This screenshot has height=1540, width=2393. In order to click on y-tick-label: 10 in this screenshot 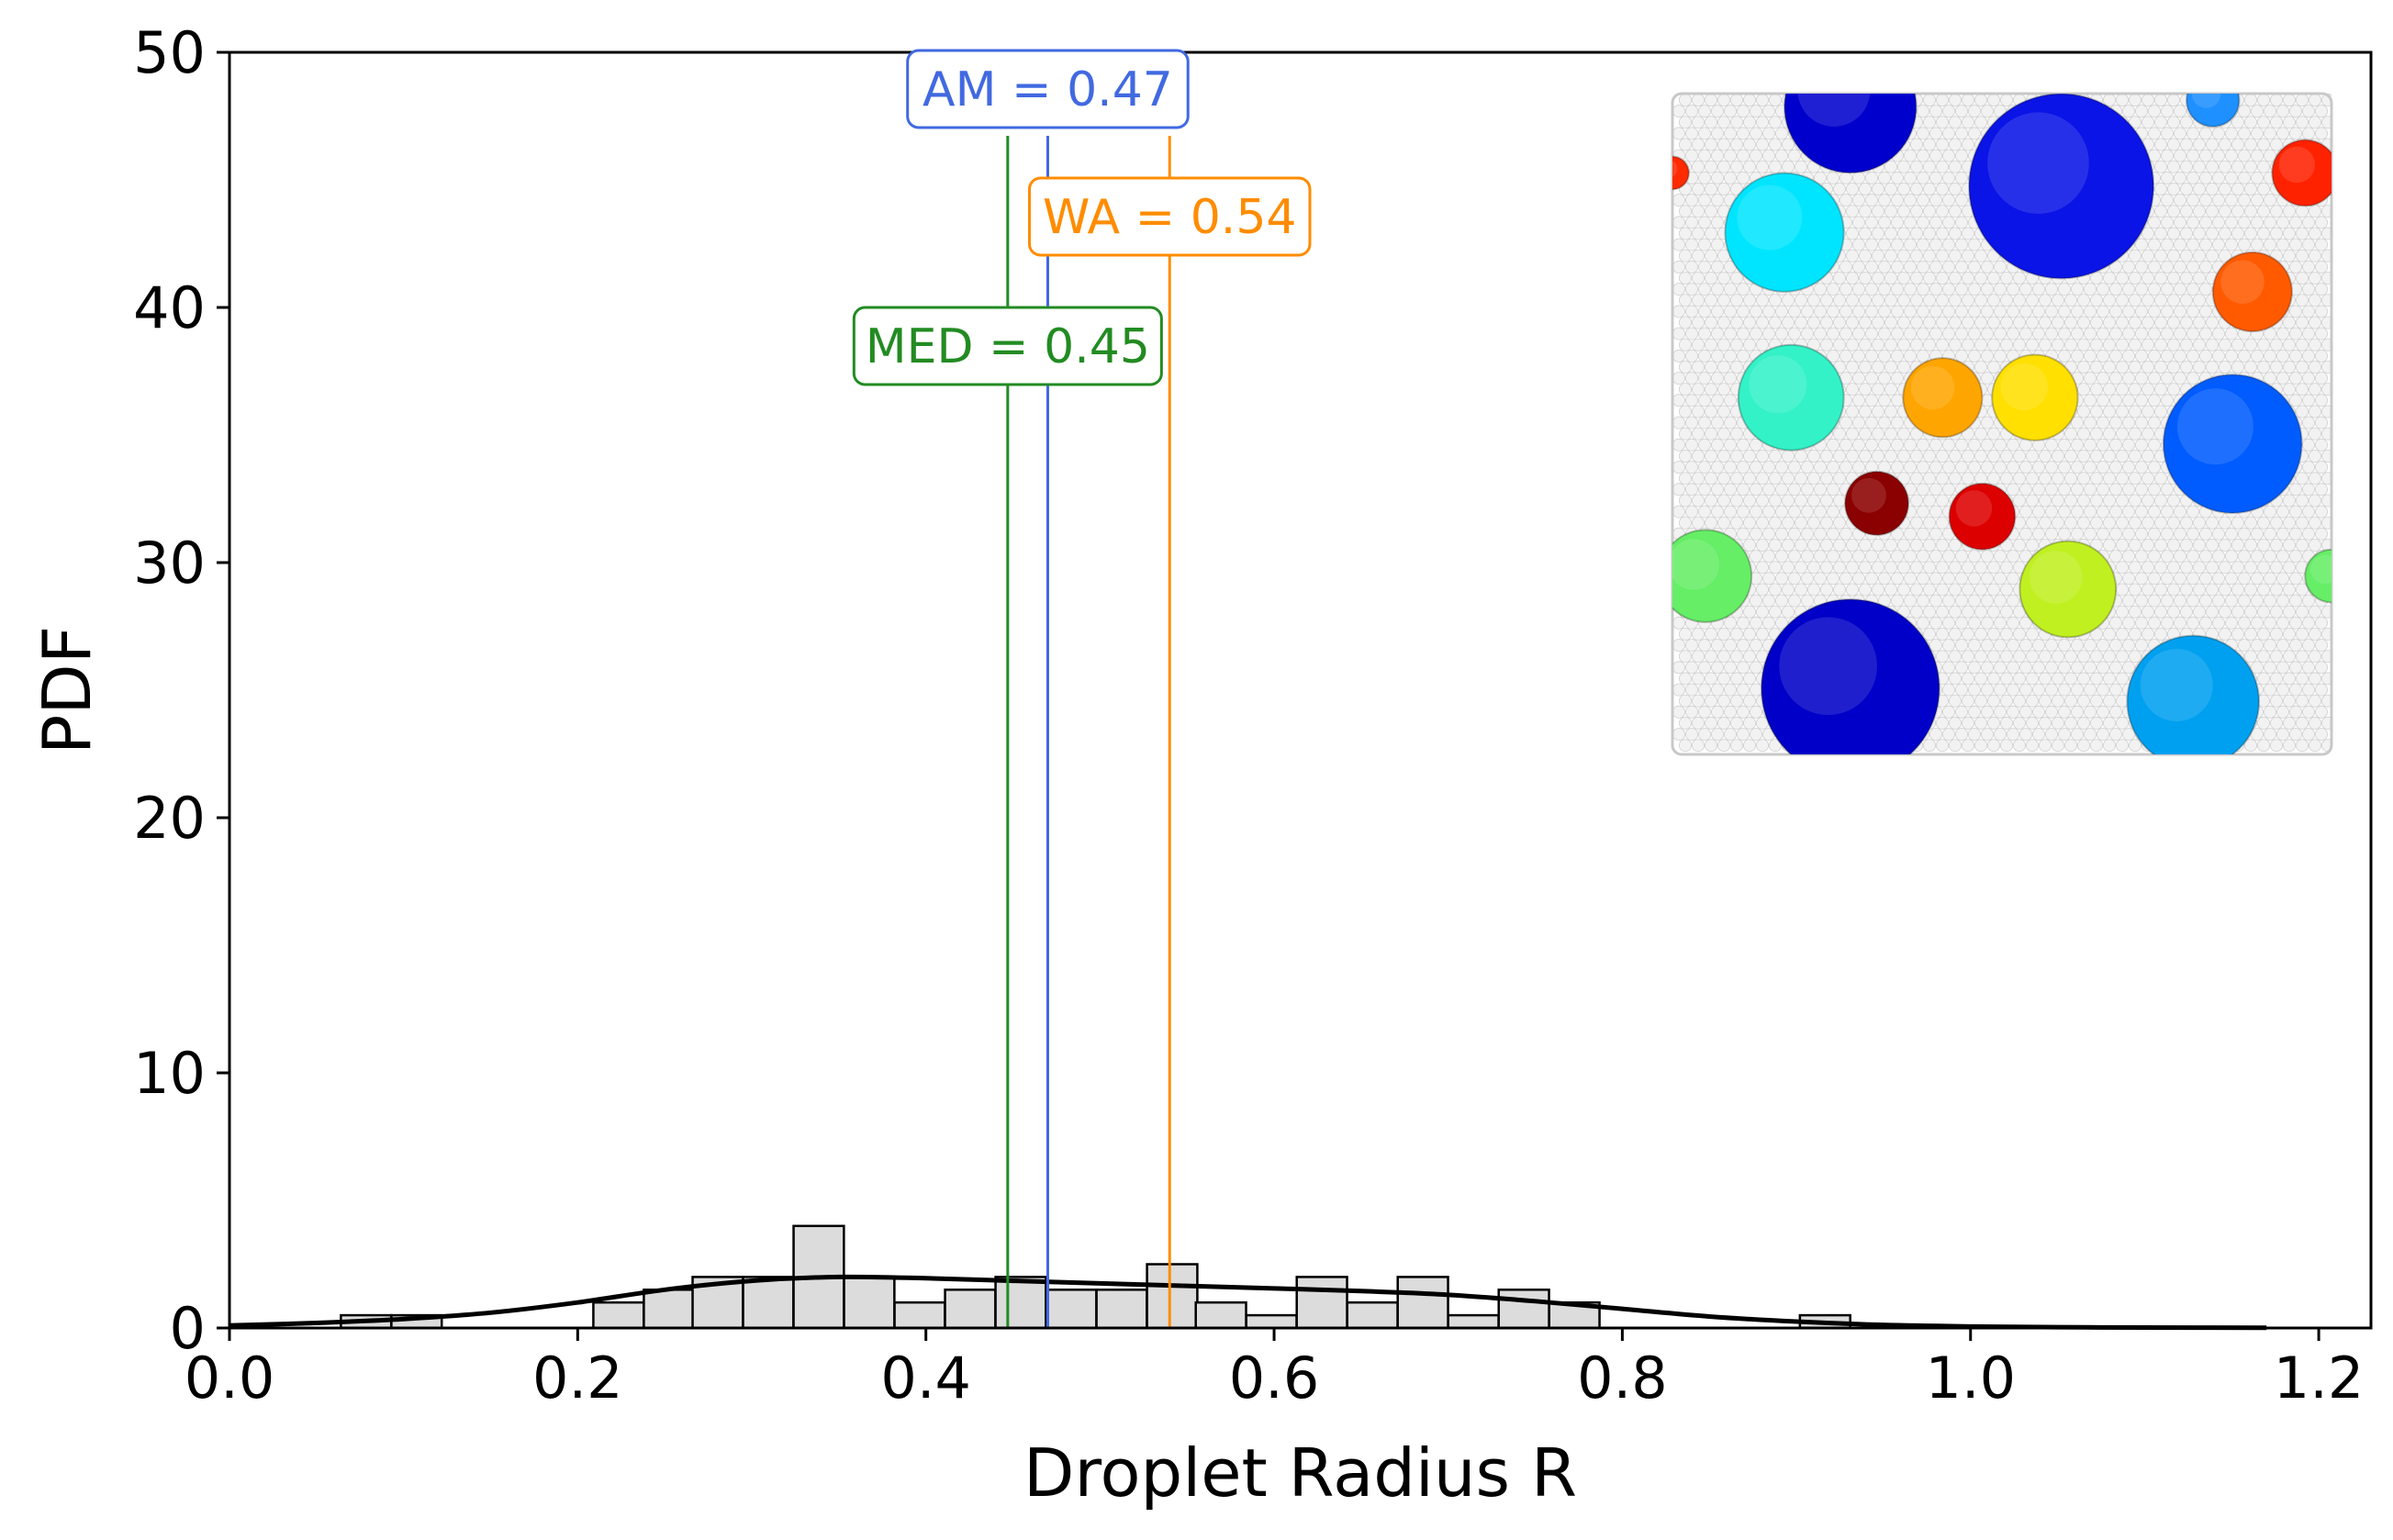, I will do `click(169, 1073)`.